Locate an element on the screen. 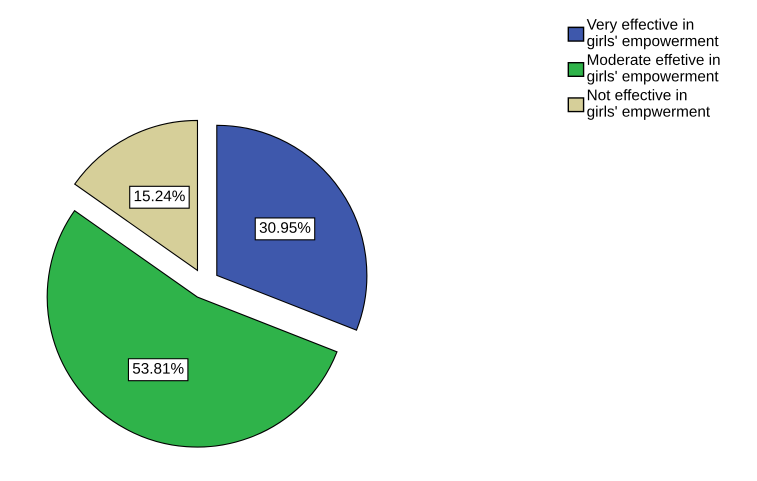  legend-label: Very effective in girls' empowerment is located at coordinates (652, 34).